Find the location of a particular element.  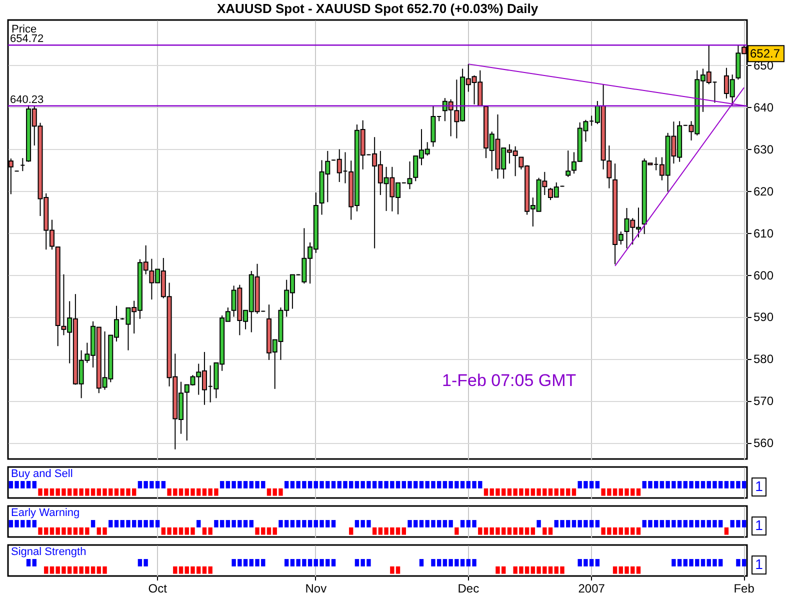

x-tick-label: Feb is located at coordinates (744, 589).